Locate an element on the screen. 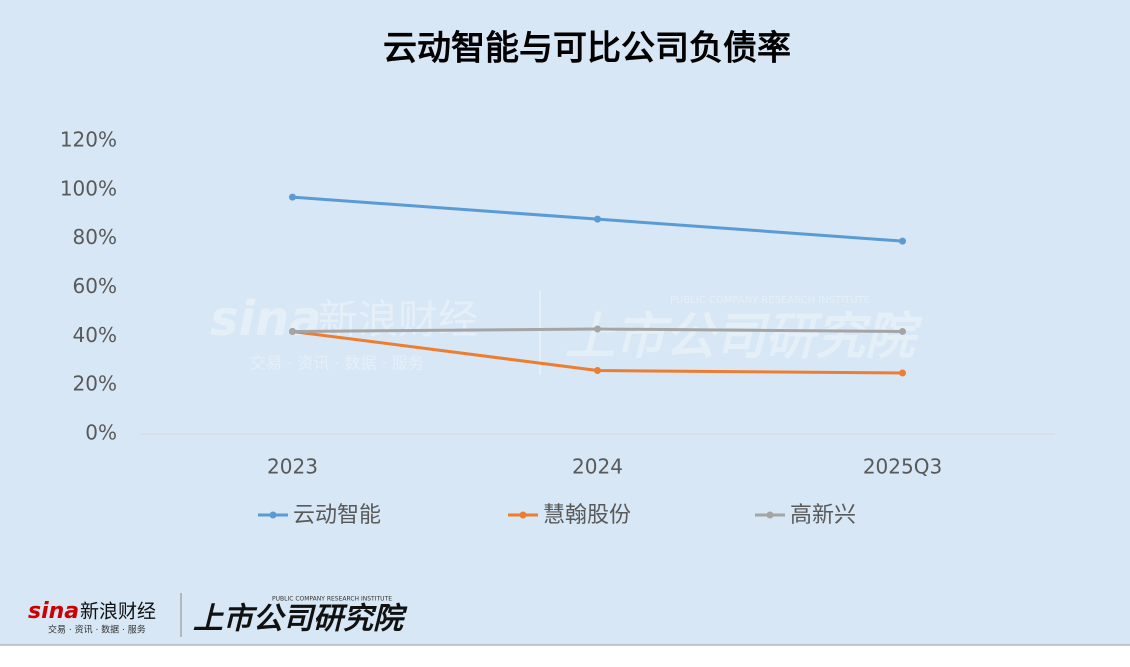  footer-logo: sina is located at coordinates (53, 611).